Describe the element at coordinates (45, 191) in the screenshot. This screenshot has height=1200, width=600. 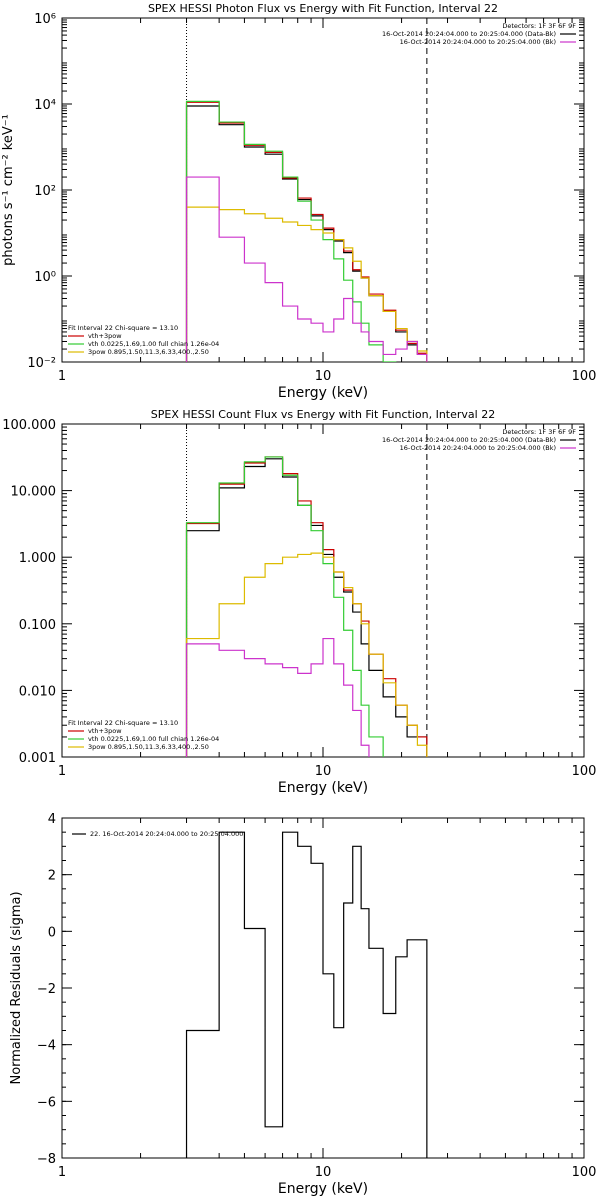
I see `y-tick-label: 10²` at that location.